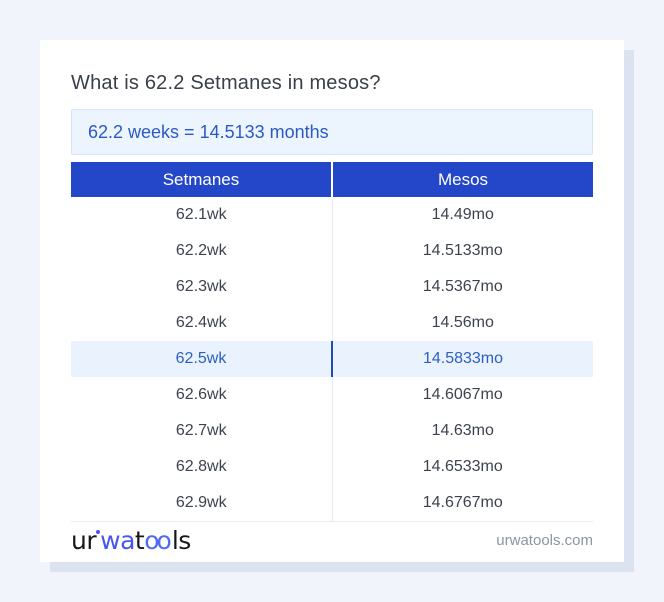  I want to click on mesos-cell: 14.5833mo, so click(463, 358).